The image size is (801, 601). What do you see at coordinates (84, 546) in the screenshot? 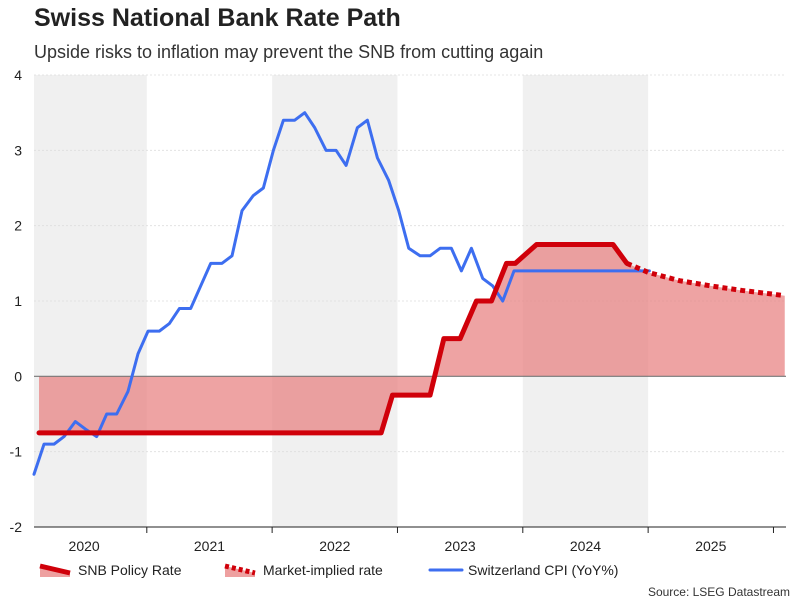
I see `x-tick-label-2020: 2020` at bounding box center [84, 546].